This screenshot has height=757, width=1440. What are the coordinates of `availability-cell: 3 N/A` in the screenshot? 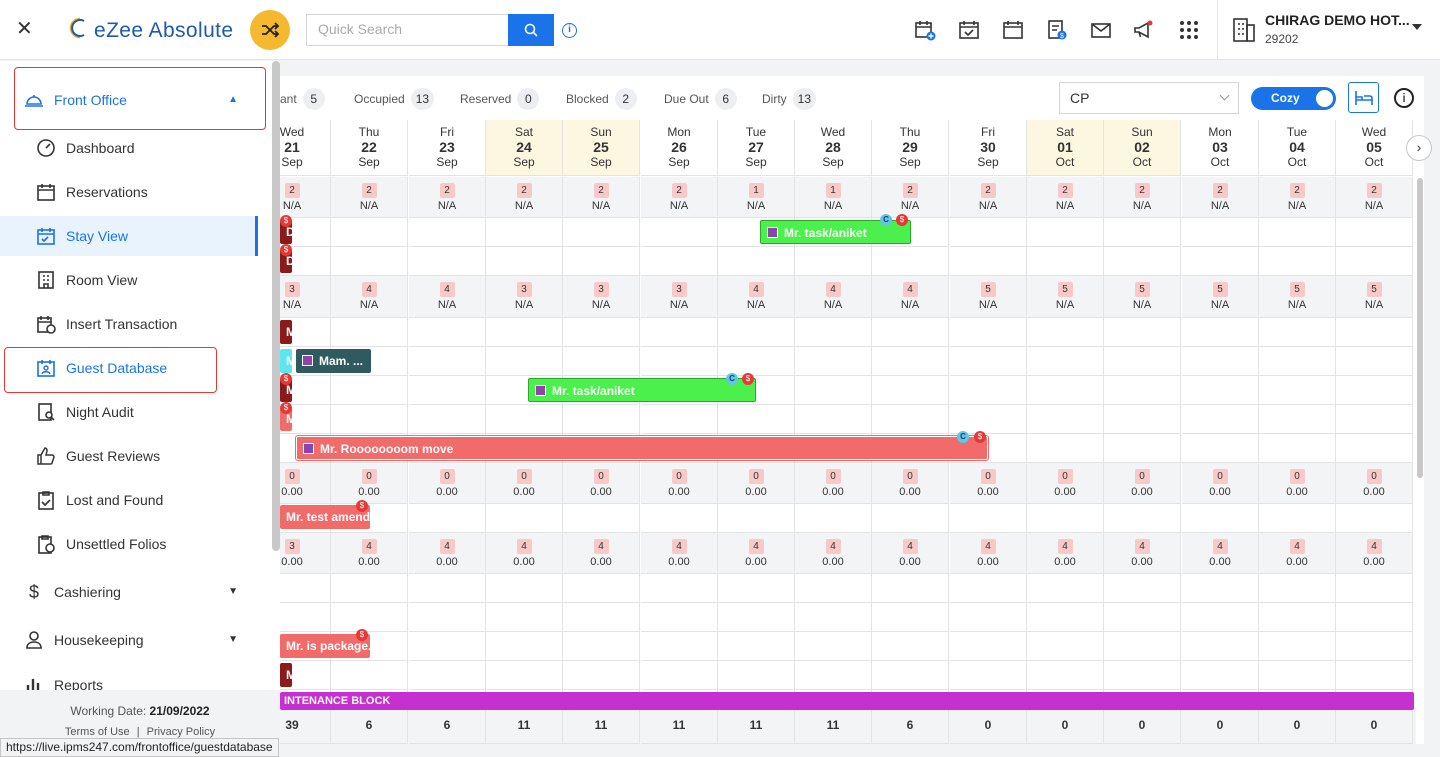 It's located at (601, 297).